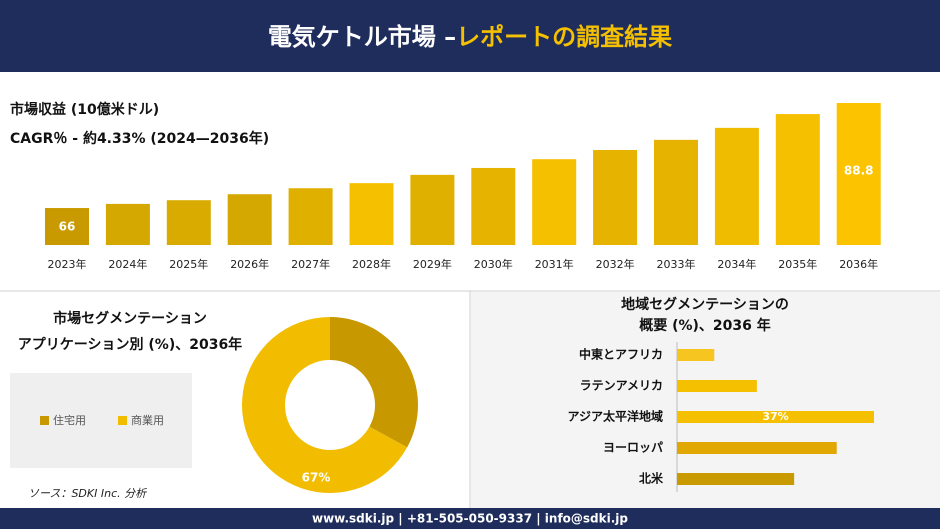  I want to click on x-tick-label: 2025年, so click(188, 264).